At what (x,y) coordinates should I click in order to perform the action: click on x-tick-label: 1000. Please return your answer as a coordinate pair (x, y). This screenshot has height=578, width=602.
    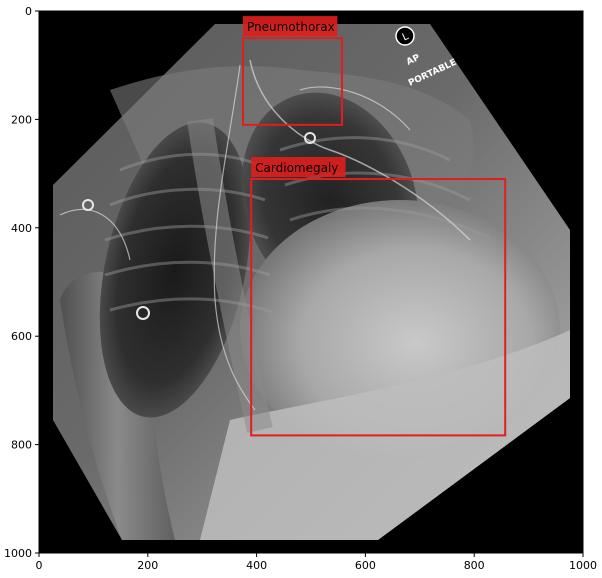
    Looking at the image, I should click on (583, 565).